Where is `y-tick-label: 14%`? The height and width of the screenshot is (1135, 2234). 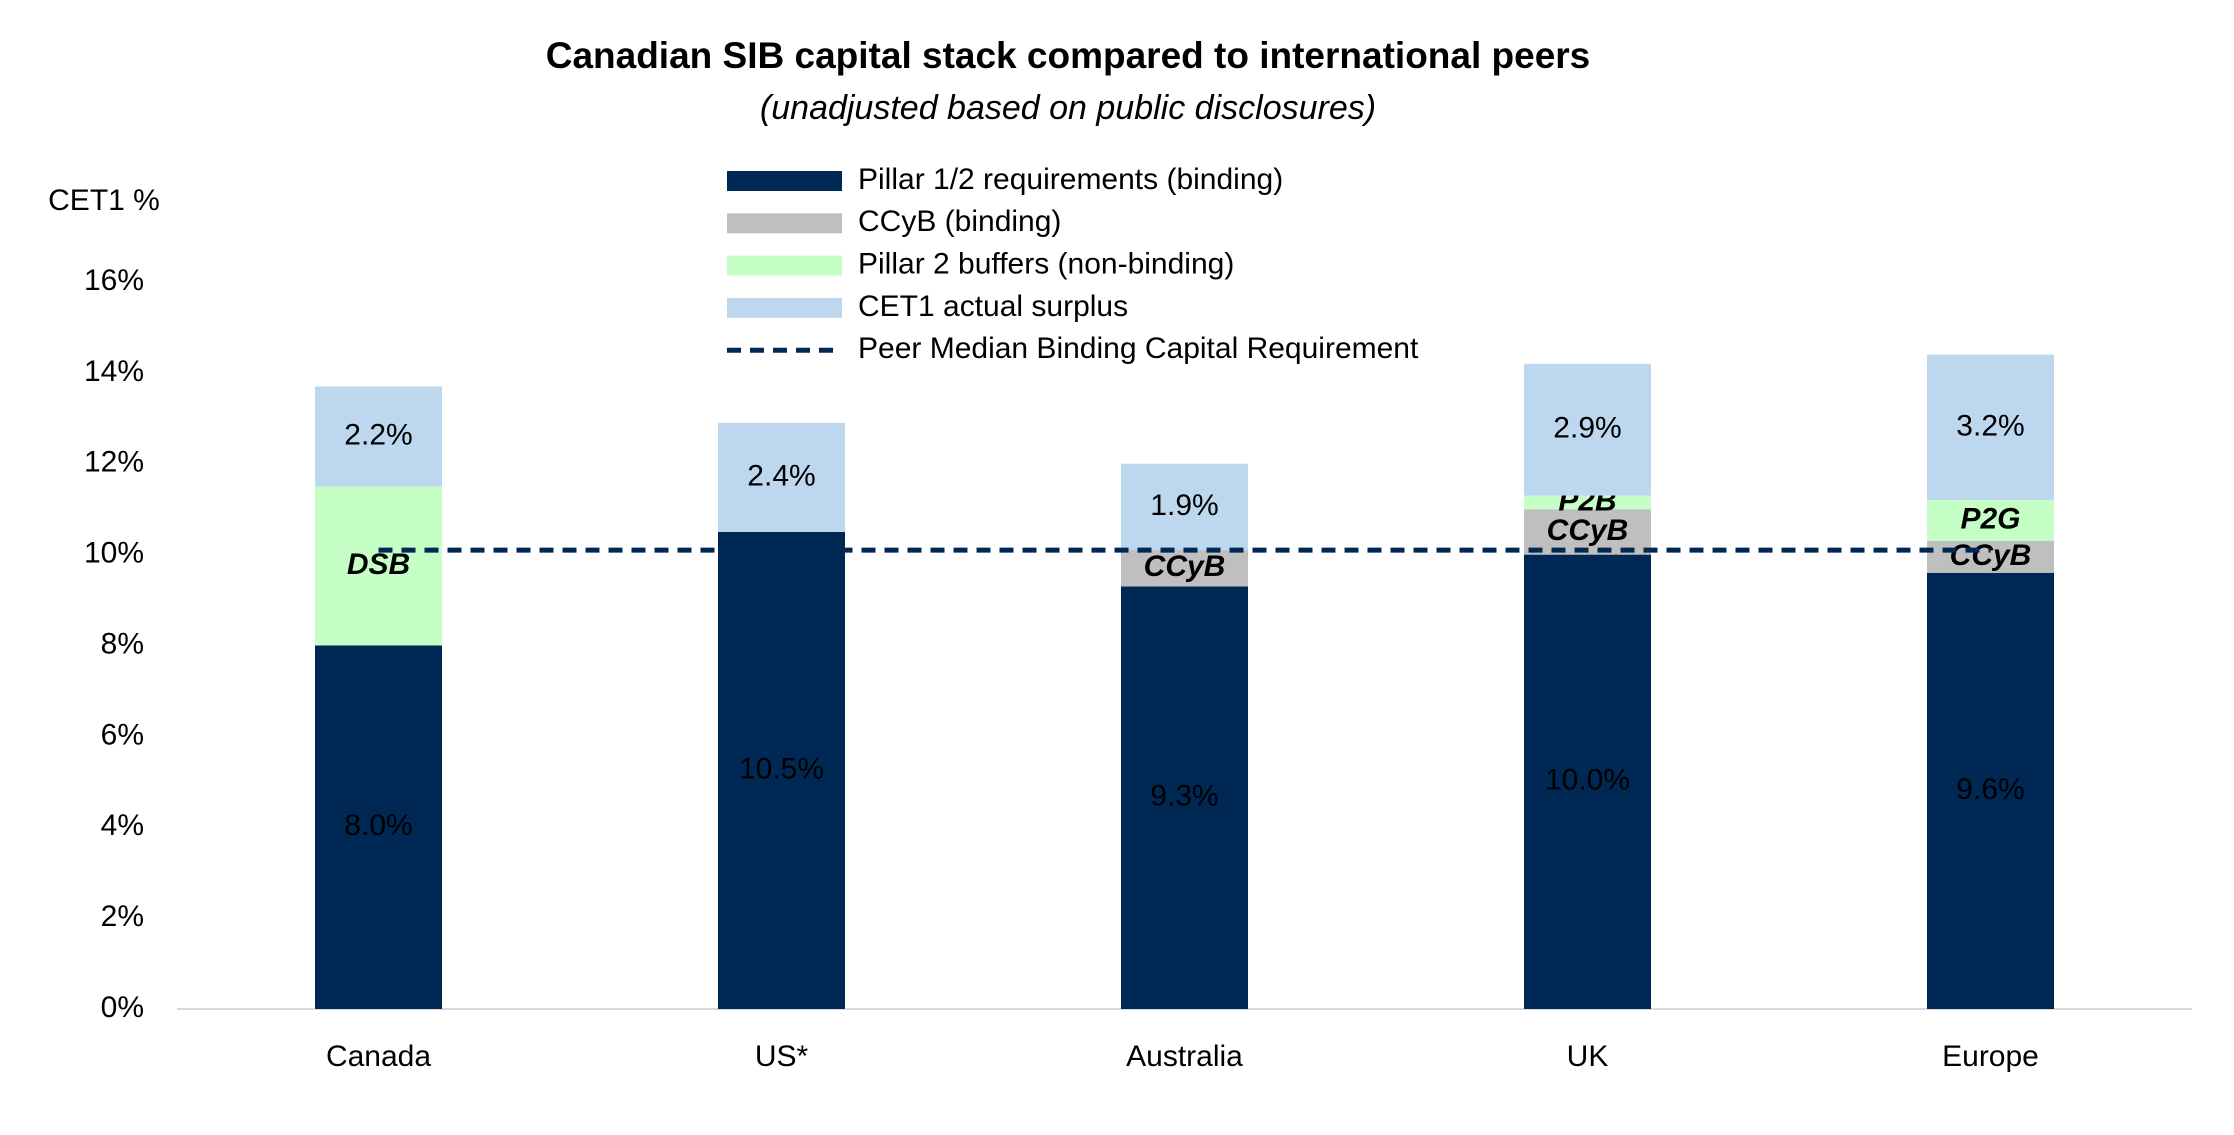 y-tick-label: 14% is located at coordinates (114, 371).